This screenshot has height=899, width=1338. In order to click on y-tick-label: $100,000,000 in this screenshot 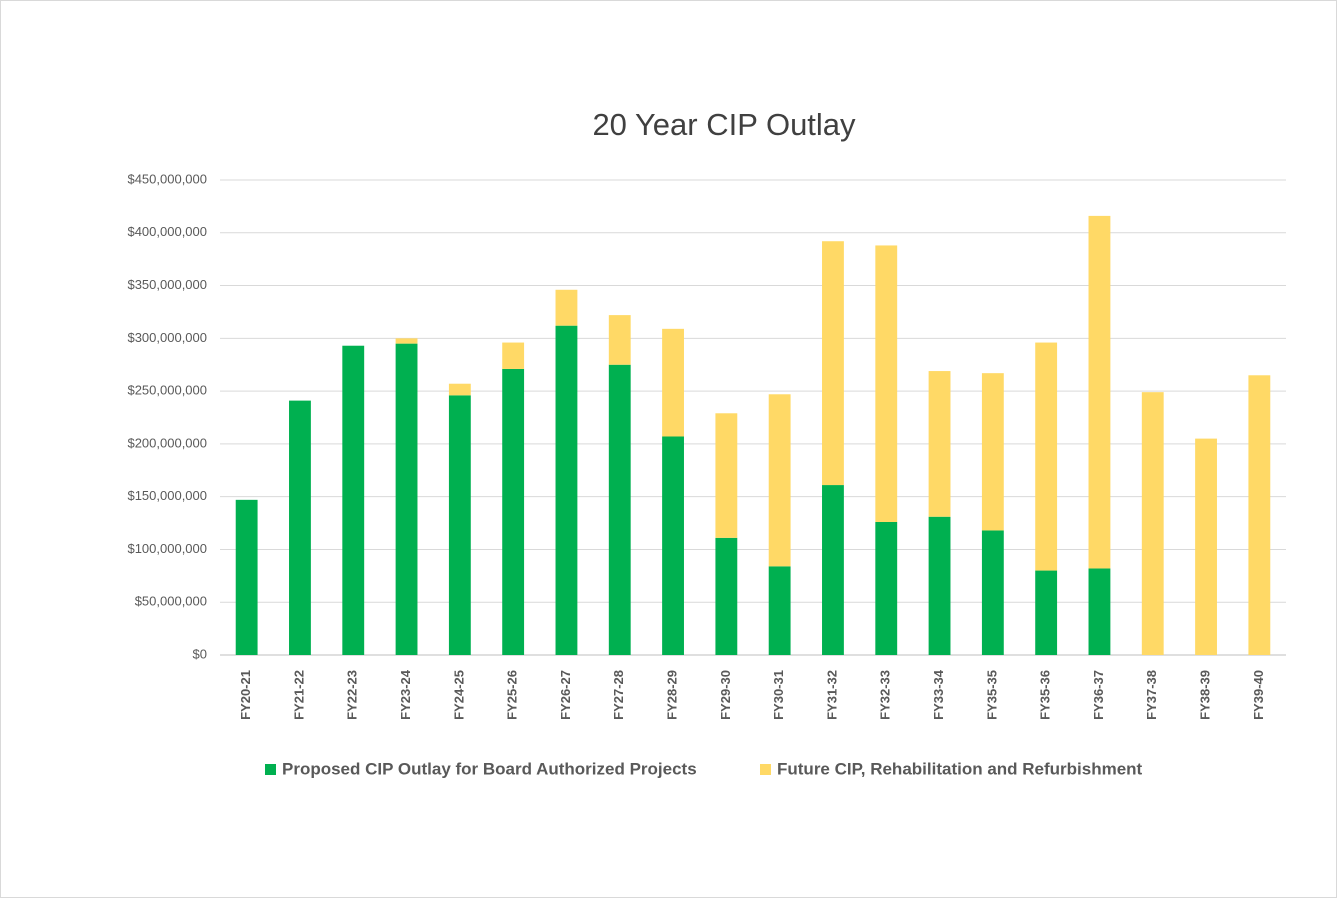, I will do `click(167, 548)`.